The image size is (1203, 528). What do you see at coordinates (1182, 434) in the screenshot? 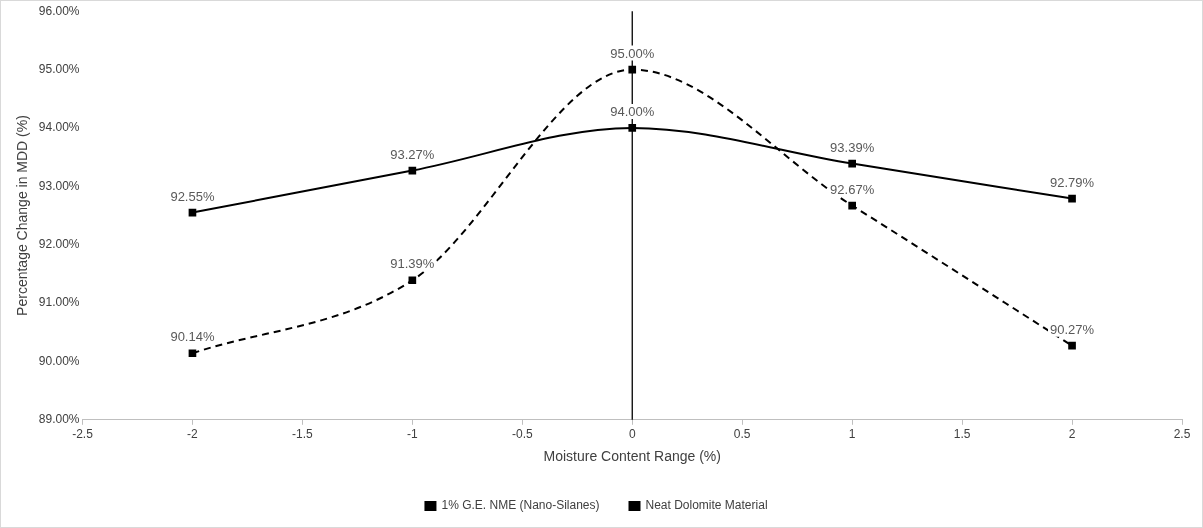
I see `x-tick-label: 2.5` at bounding box center [1182, 434].